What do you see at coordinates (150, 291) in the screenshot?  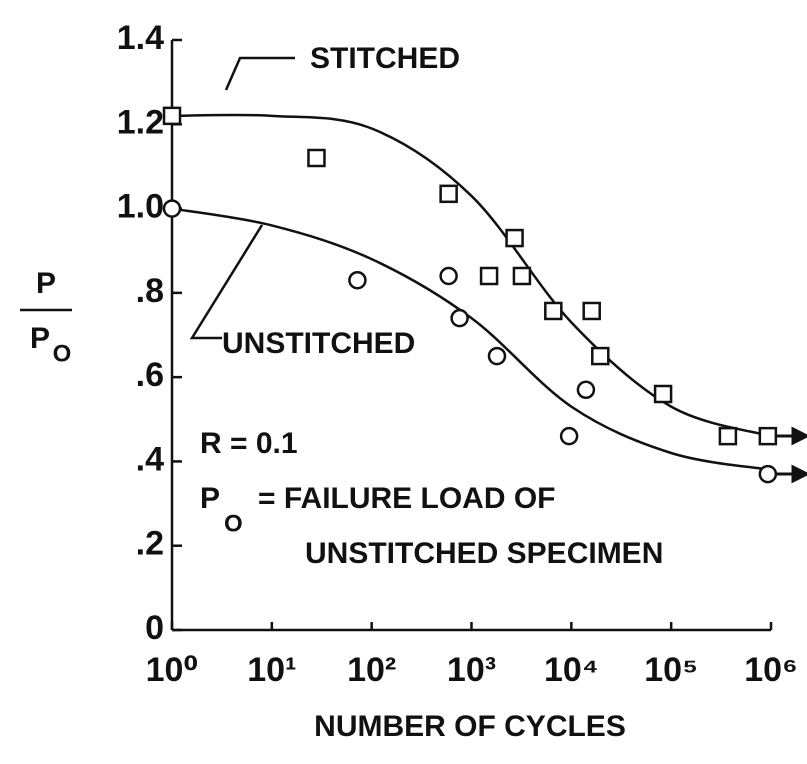 I see `y-tick-label: .8` at bounding box center [150, 291].